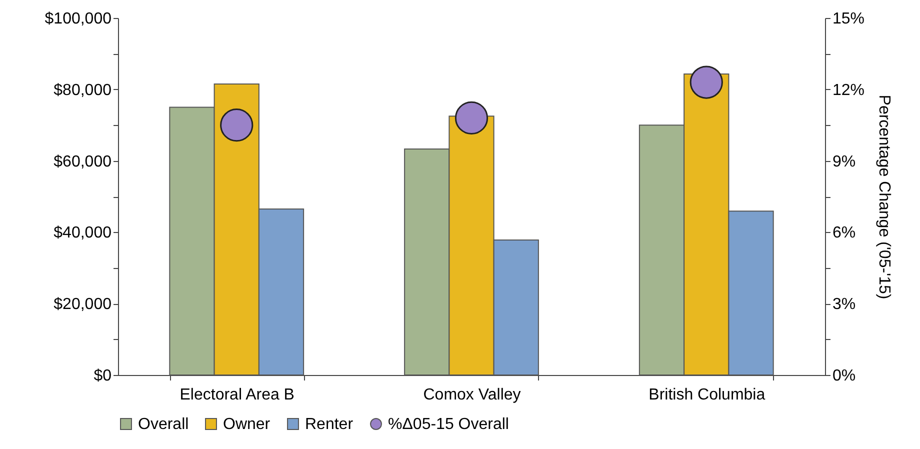 Image resolution: width=920 pixels, height=449 pixels. What do you see at coordinates (83, 233) in the screenshot?
I see `y-tick-label: $40,000` at bounding box center [83, 233].